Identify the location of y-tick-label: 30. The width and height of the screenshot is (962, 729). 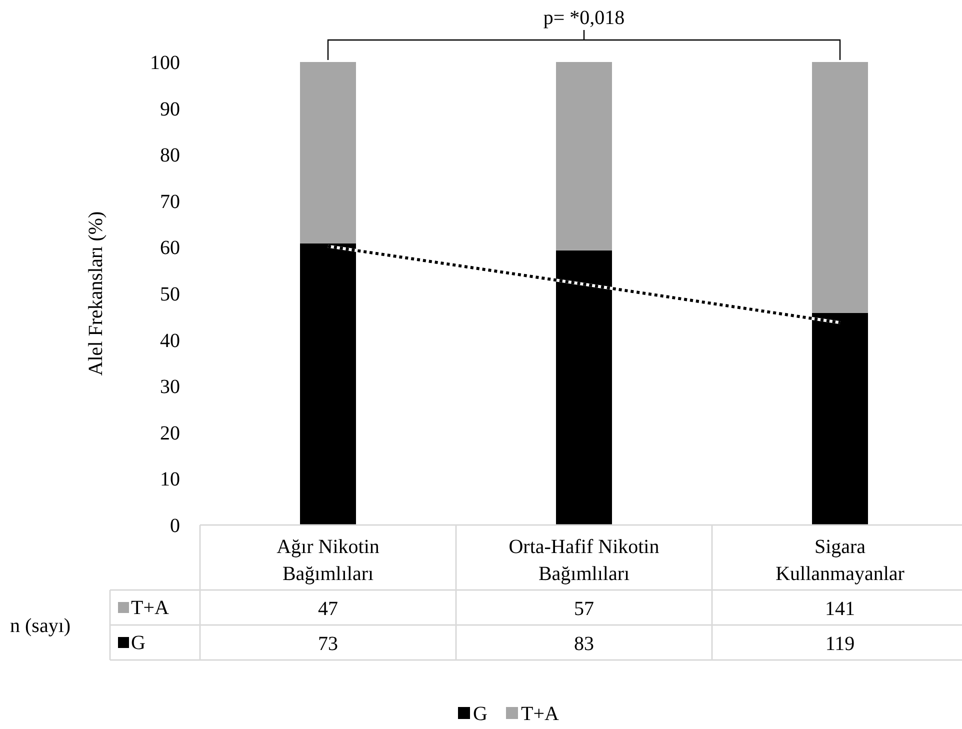
(170, 387).